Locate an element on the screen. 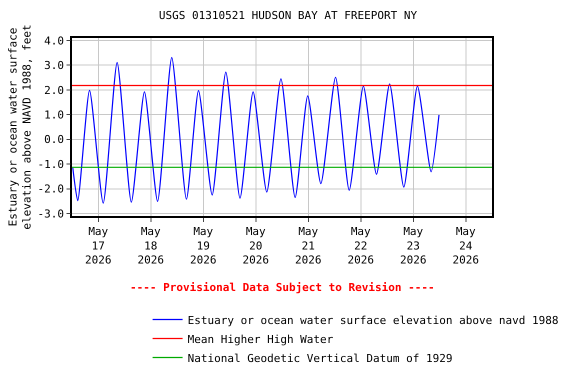  x-tick-label: May 22 2026 is located at coordinates (361, 245).